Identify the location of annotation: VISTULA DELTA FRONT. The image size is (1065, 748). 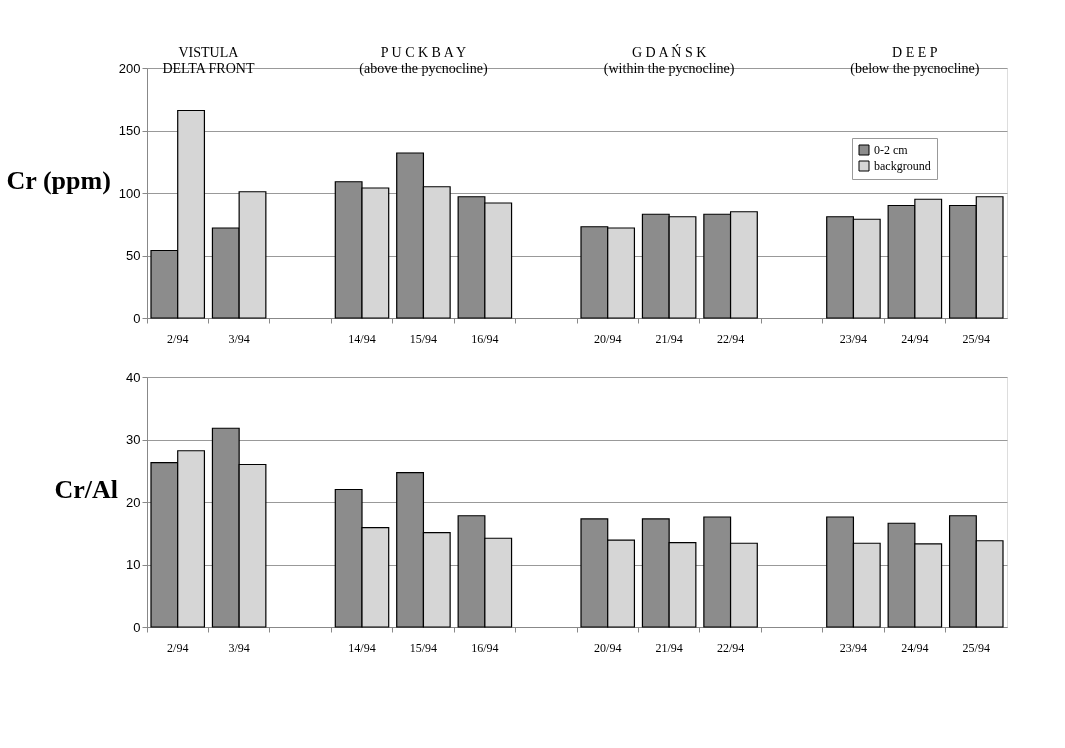
(208, 60).